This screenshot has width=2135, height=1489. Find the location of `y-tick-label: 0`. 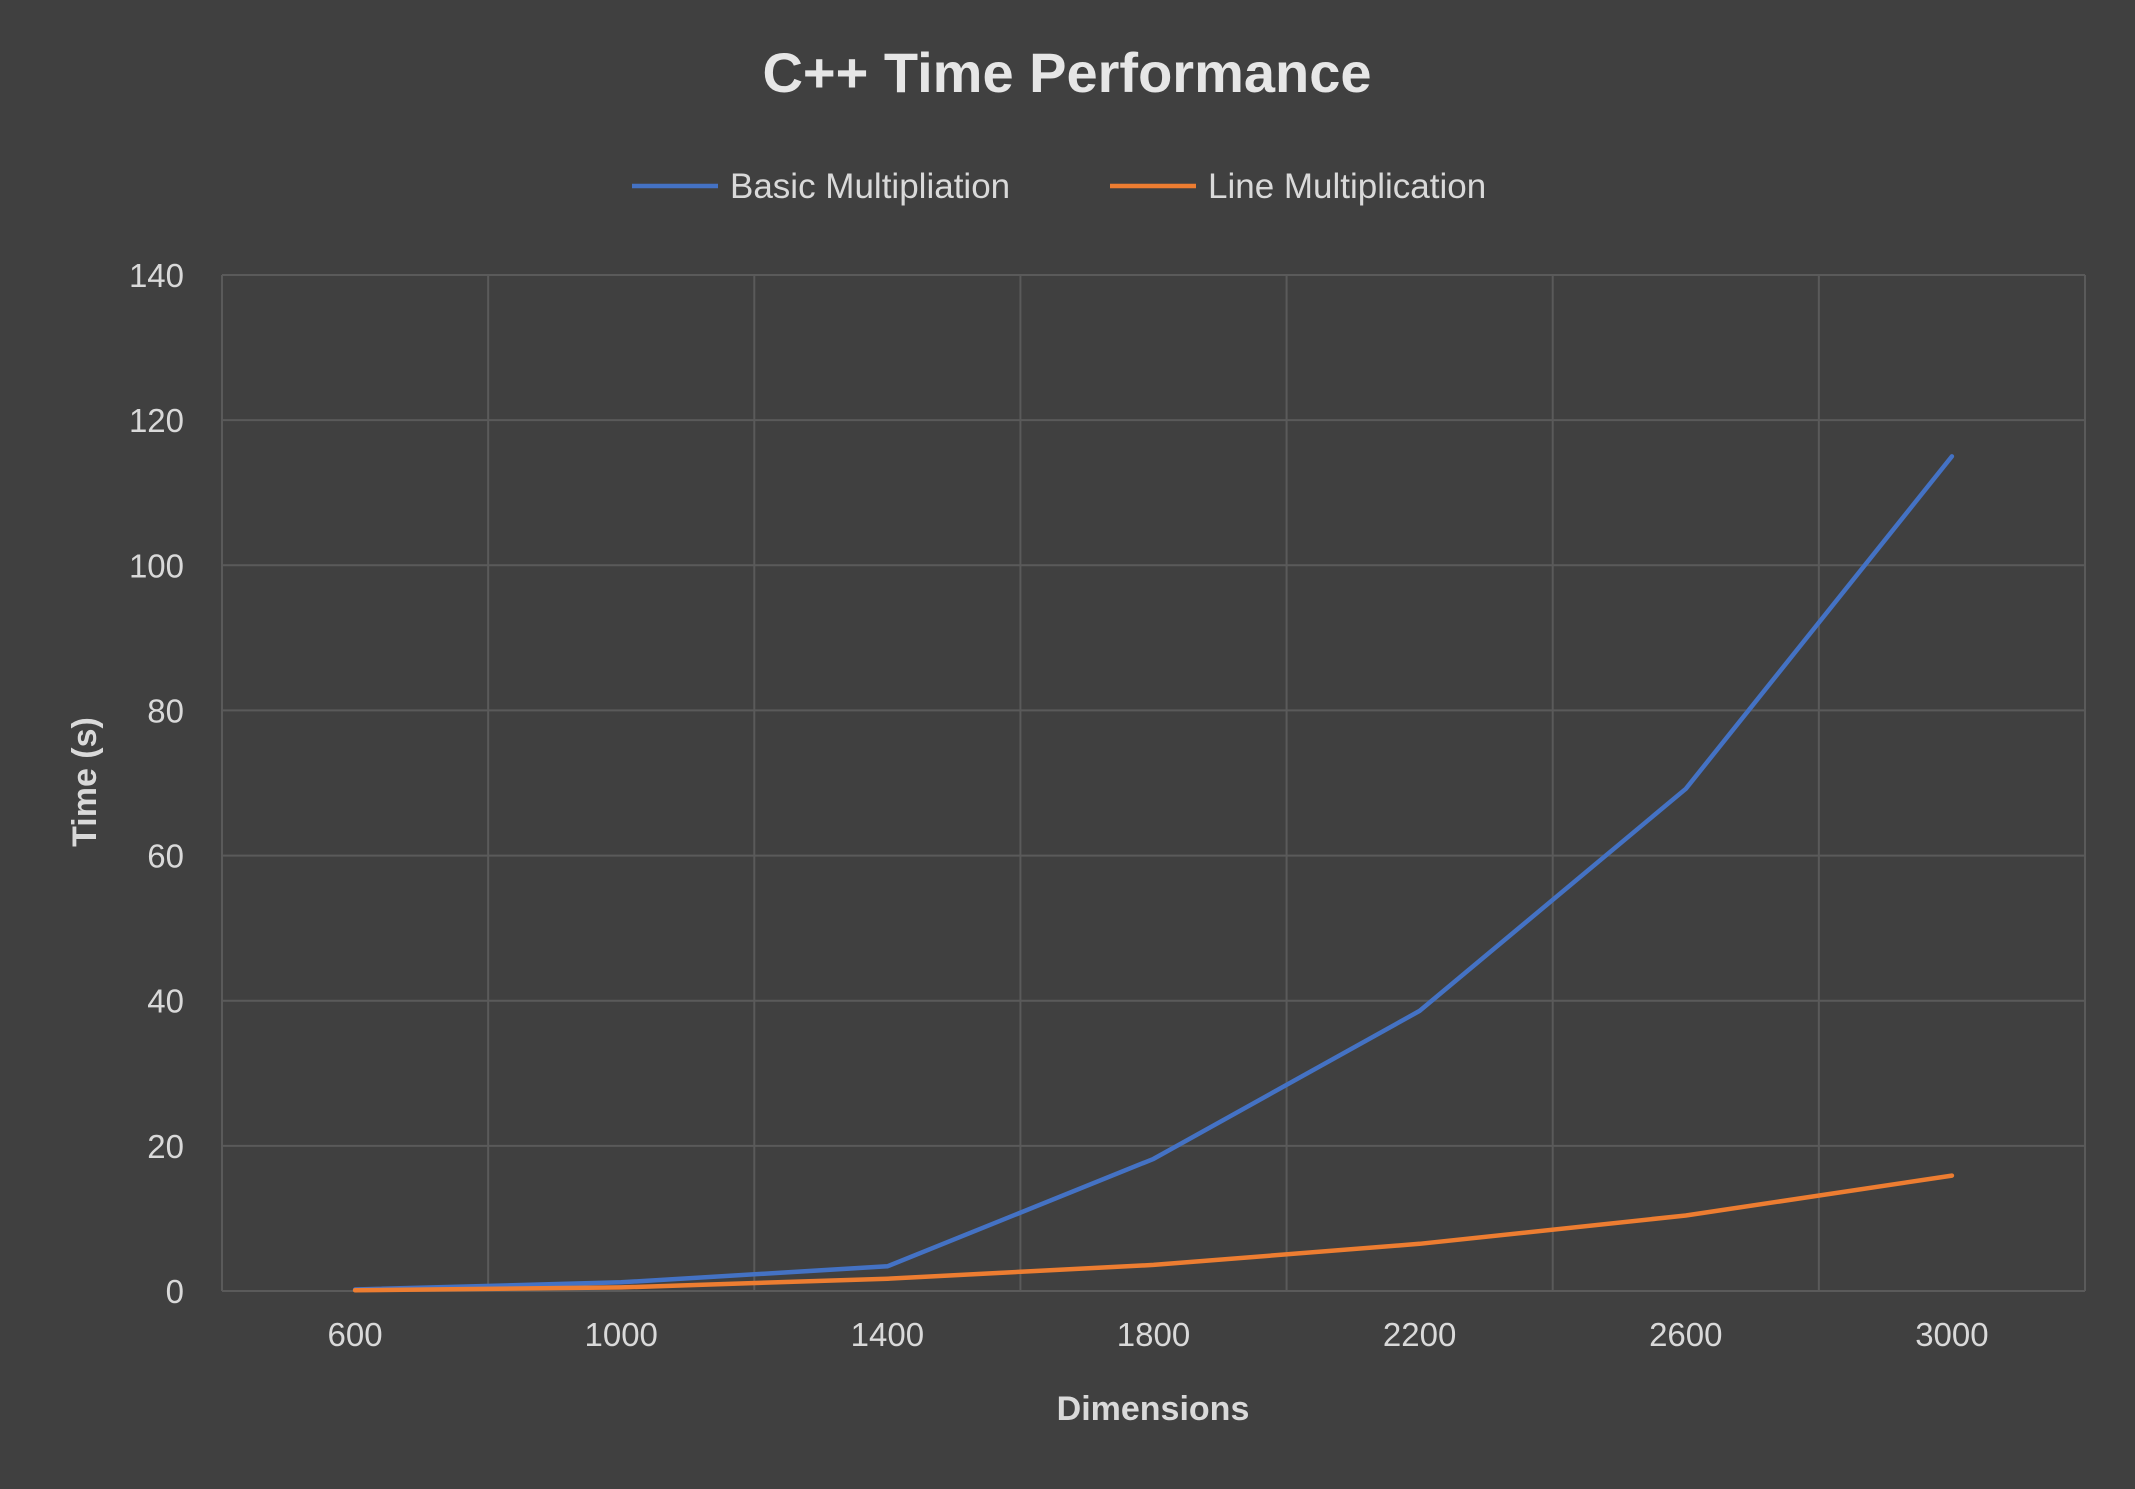

y-tick-label: 0 is located at coordinates (175, 1291).